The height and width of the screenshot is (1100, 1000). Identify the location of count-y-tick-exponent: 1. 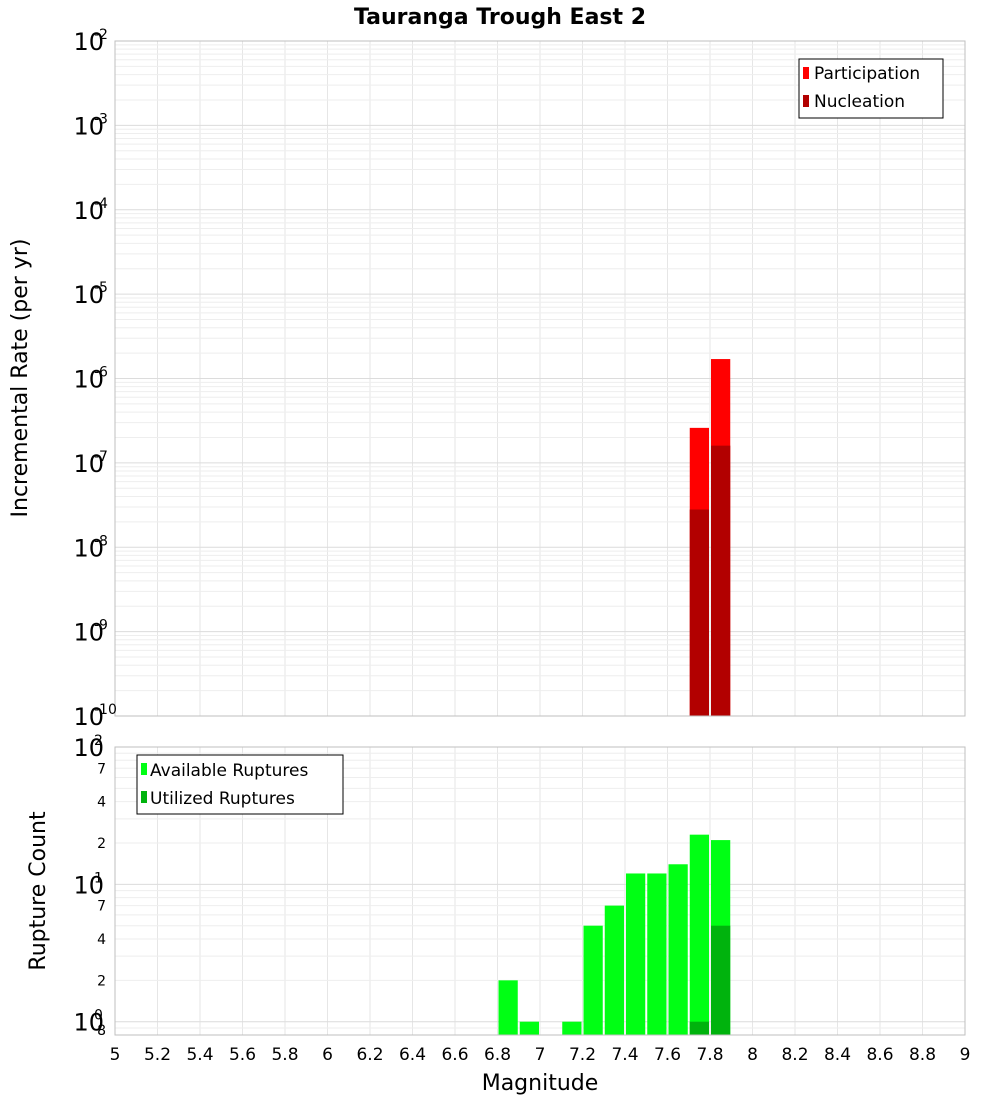
(98, 878).